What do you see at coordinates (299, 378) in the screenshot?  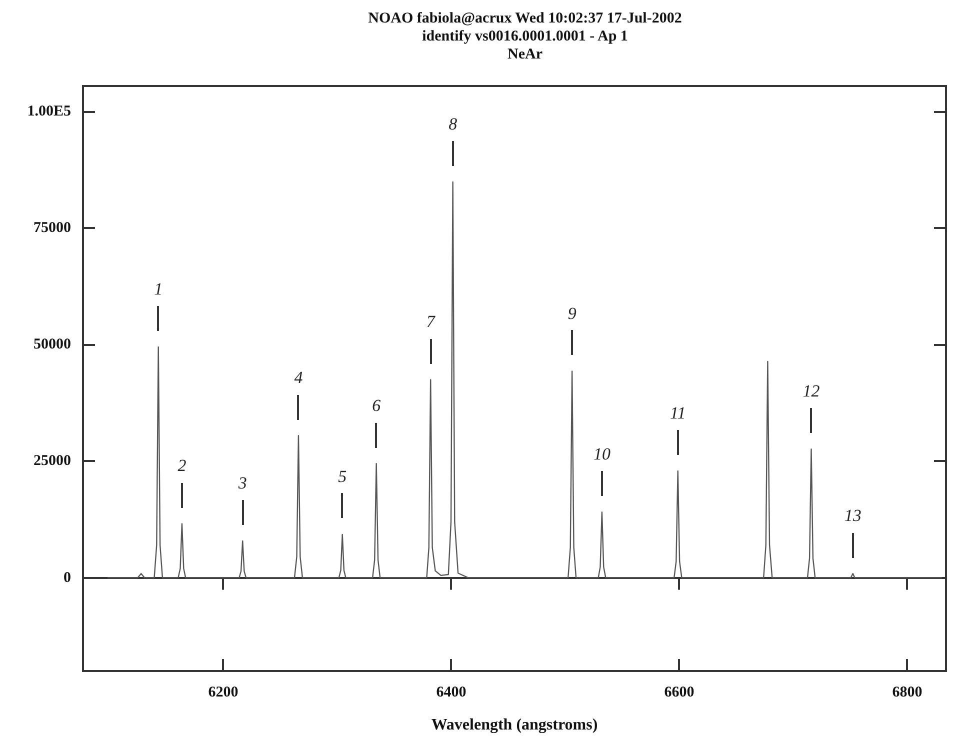 I see `annotation: 4` at bounding box center [299, 378].